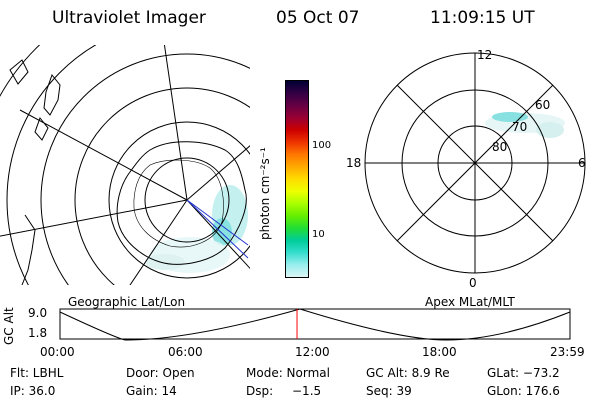 Image resolution: width=600 pixels, height=400 pixels. Describe the element at coordinates (470, 302) in the screenshot. I see `apex-title: Apex MLat/MLT` at that location.